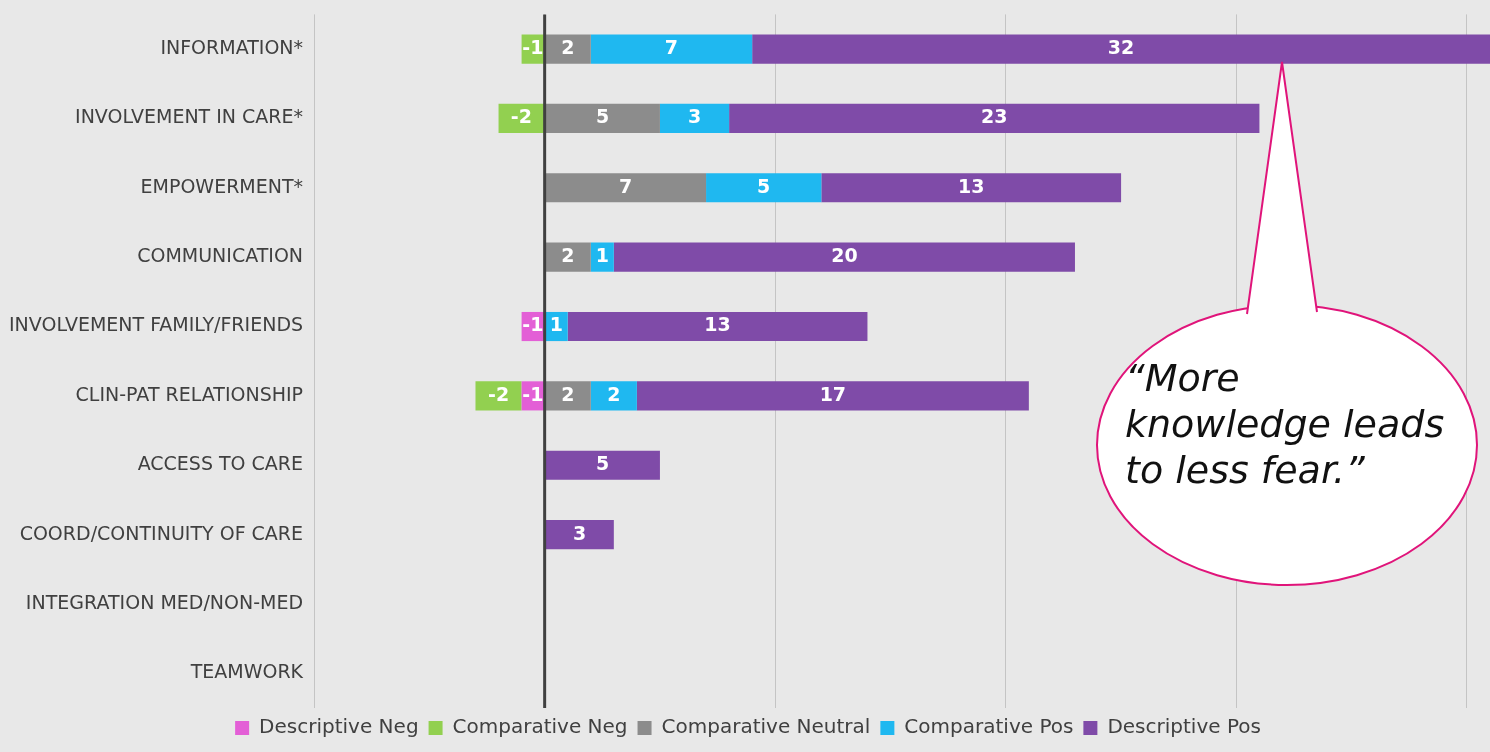 The width and height of the screenshot is (1490, 752). I want to click on y-tick-label: COMMUNICATION, so click(220, 255).